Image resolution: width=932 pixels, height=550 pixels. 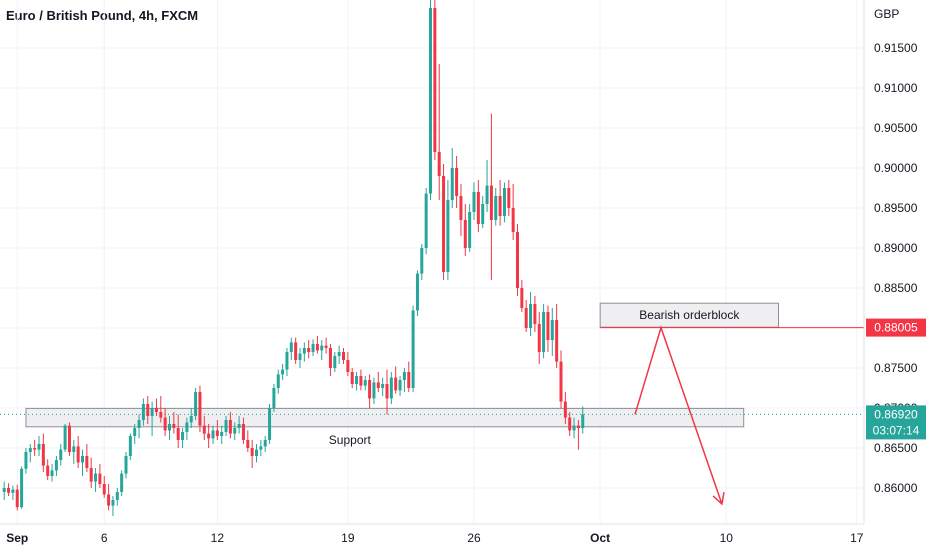 What do you see at coordinates (678, 415) in the screenshot?
I see `projection-path` at bounding box center [678, 415].